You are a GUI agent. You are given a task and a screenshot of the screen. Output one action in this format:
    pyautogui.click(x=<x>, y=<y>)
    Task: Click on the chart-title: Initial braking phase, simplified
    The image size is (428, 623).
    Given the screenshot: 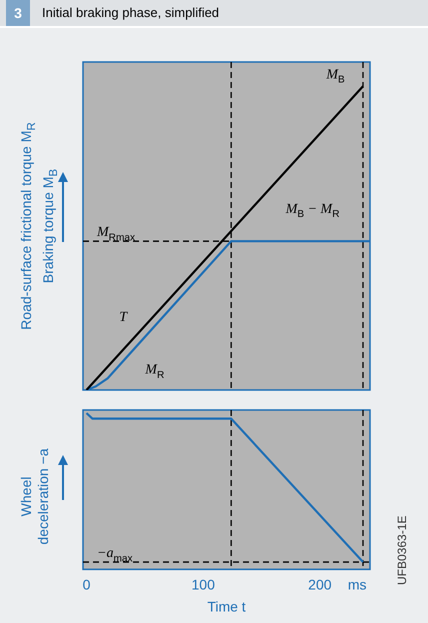 What is the action you would take?
    pyautogui.click(x=131, y=13)
    